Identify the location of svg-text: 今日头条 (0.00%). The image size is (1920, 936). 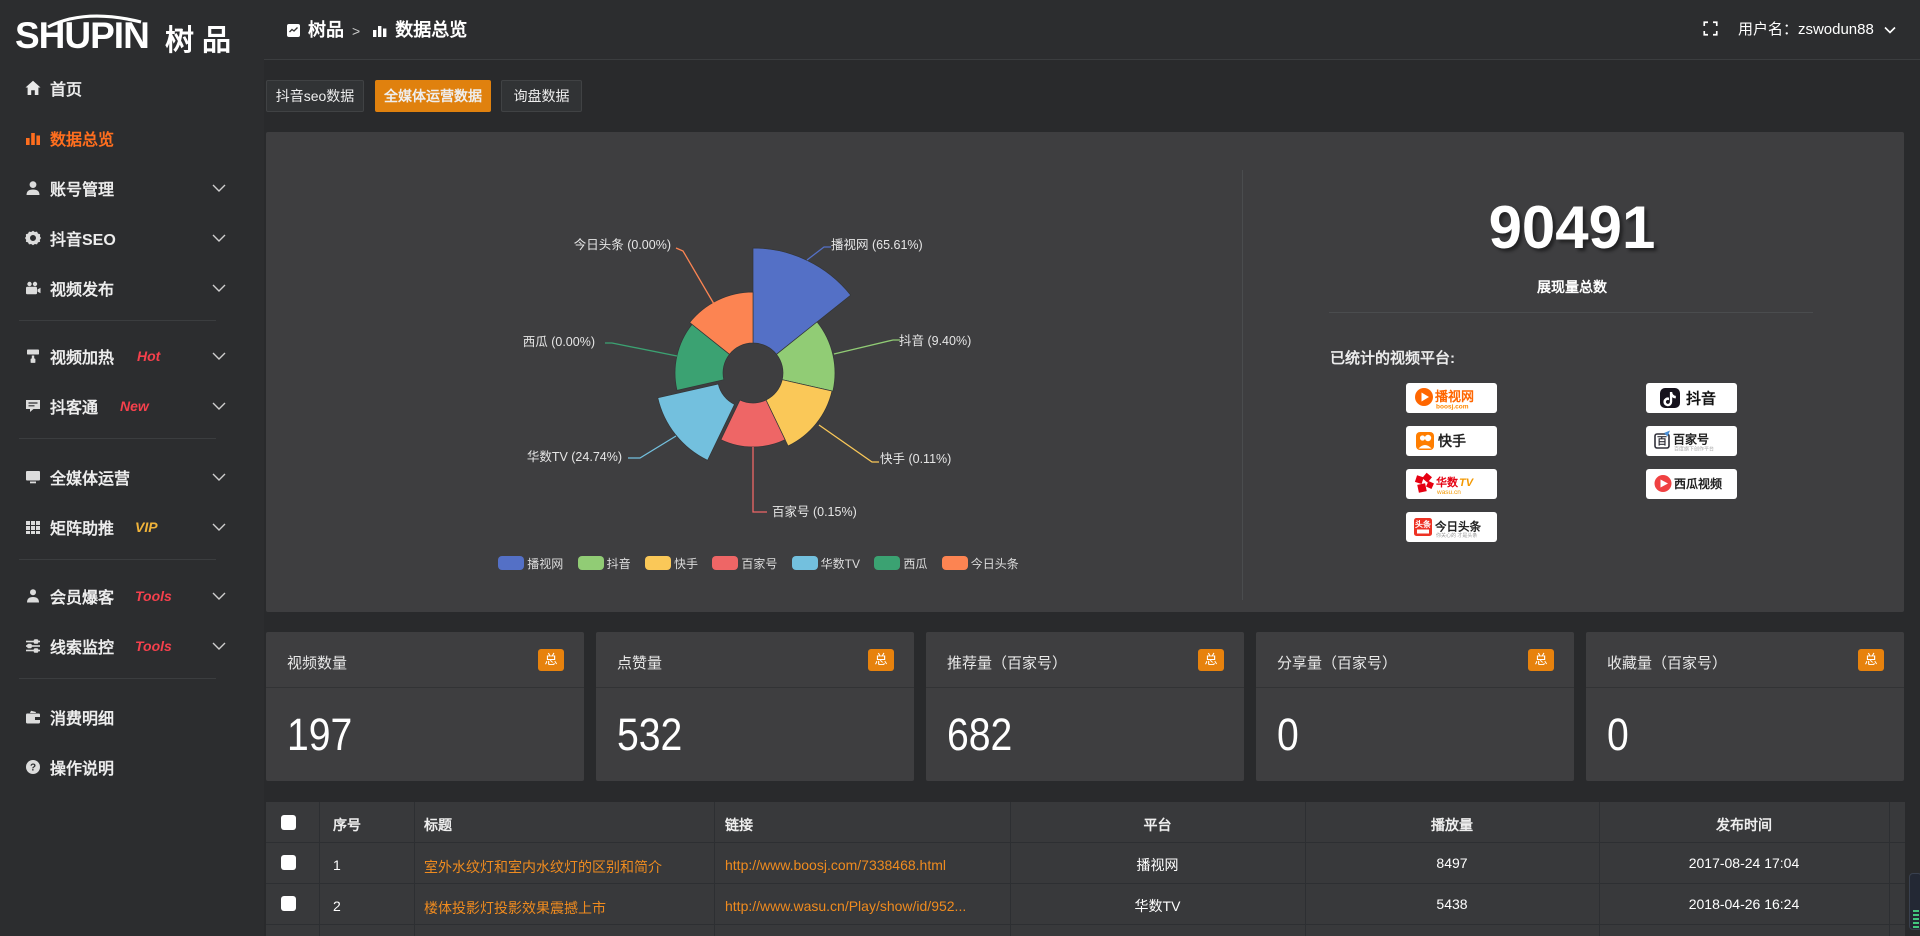
(622, 244).